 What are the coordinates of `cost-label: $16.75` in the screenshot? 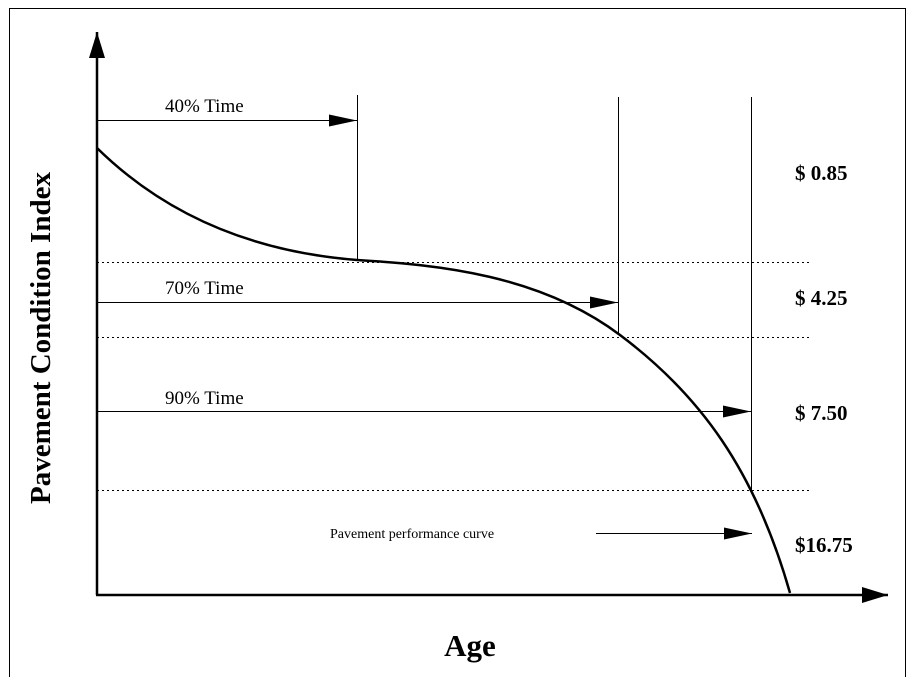 It's located at (824, 545).